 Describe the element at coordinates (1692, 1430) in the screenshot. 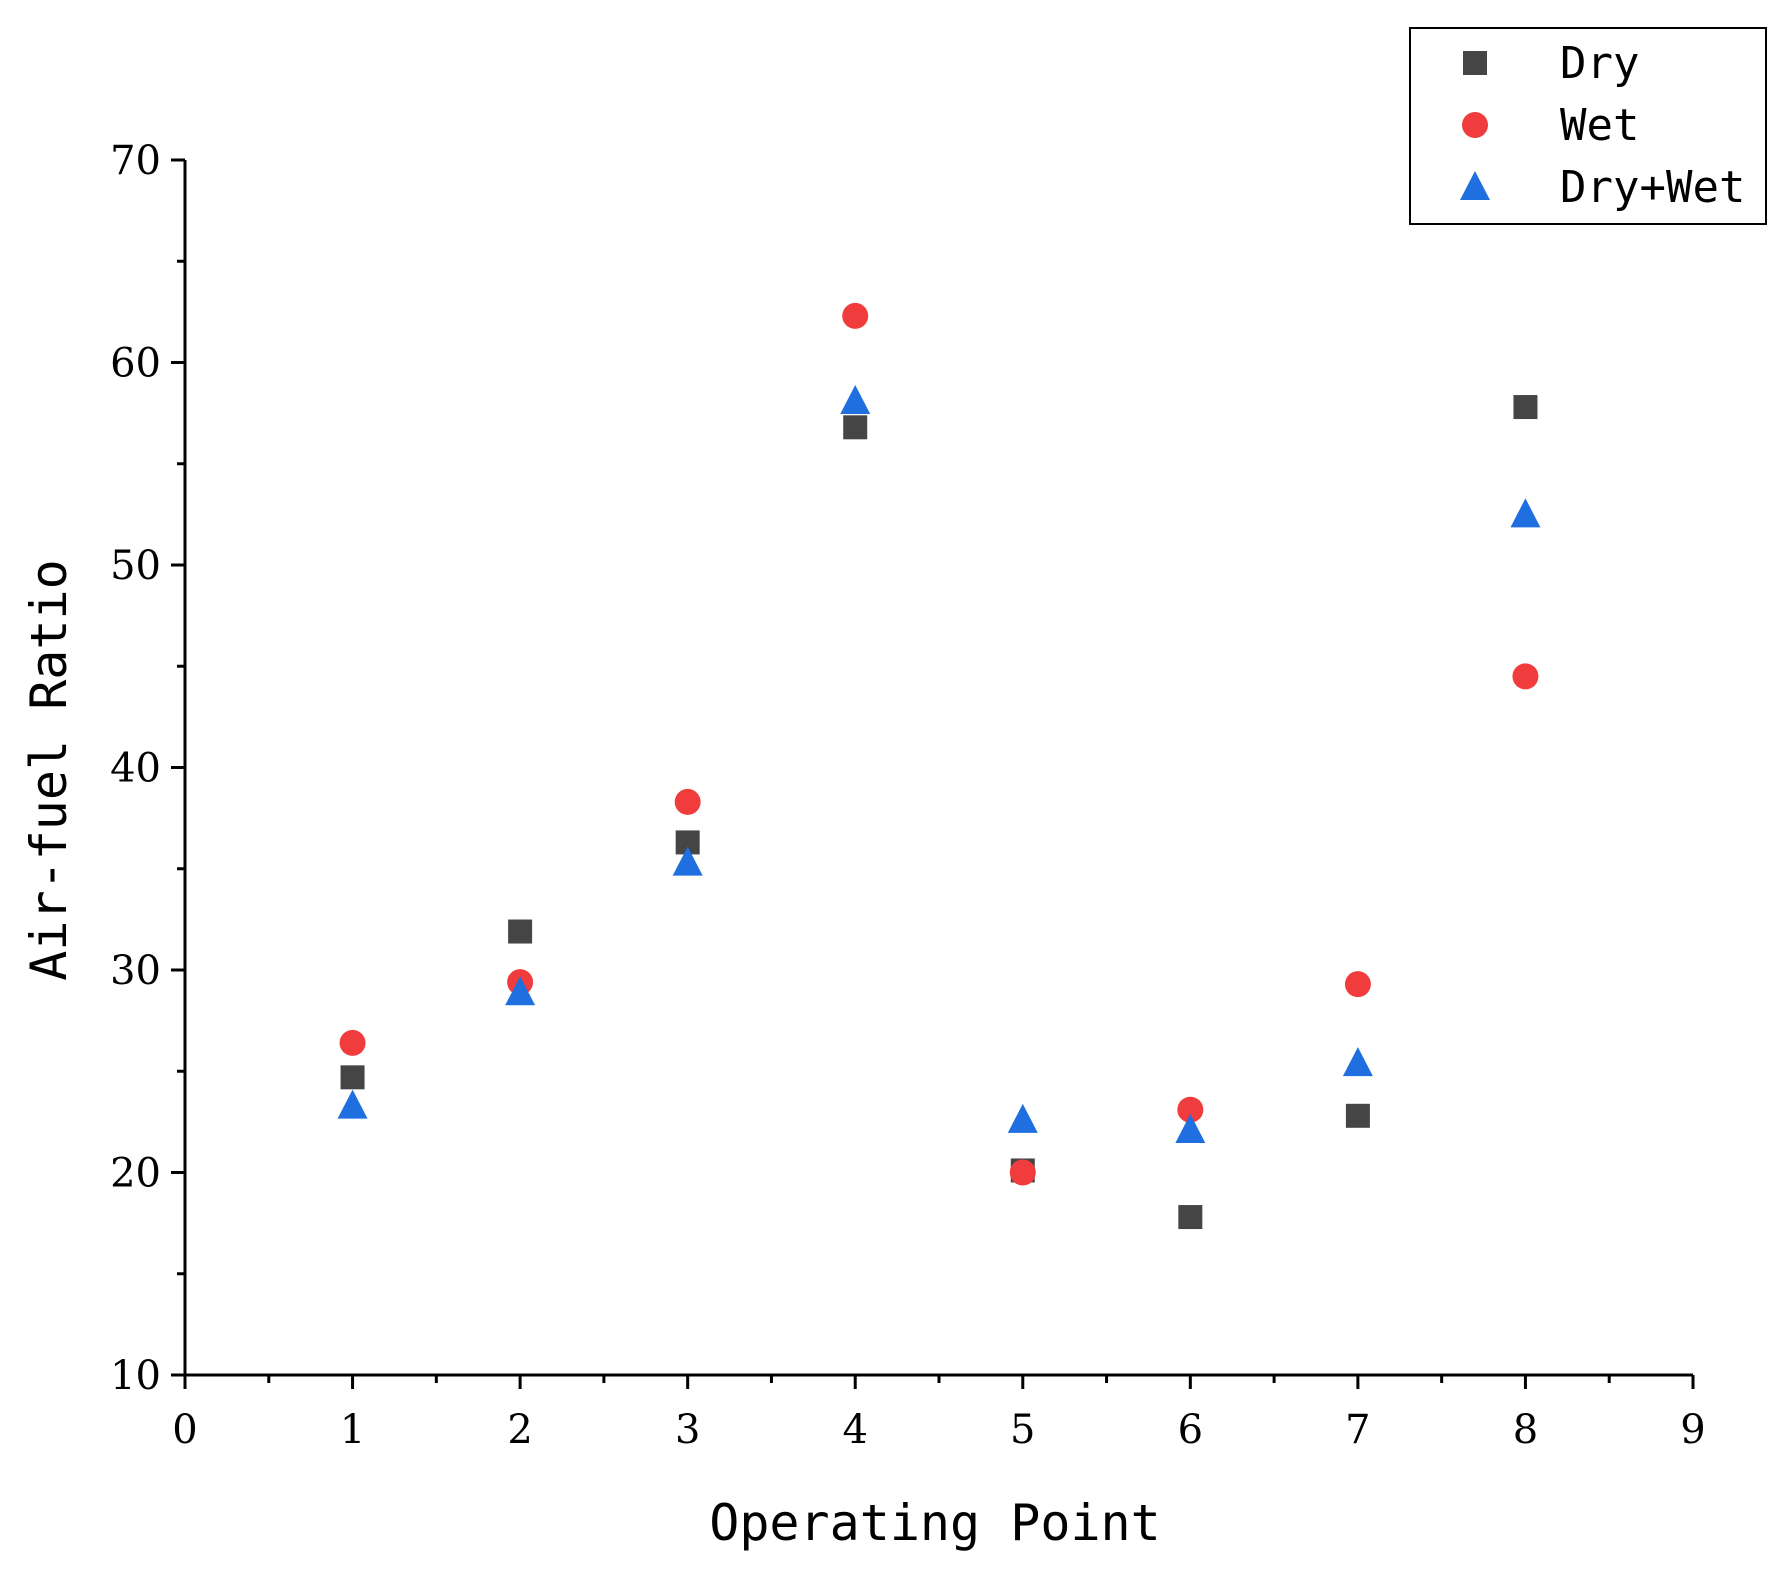

I see `x-tick-label: 9` at that location.